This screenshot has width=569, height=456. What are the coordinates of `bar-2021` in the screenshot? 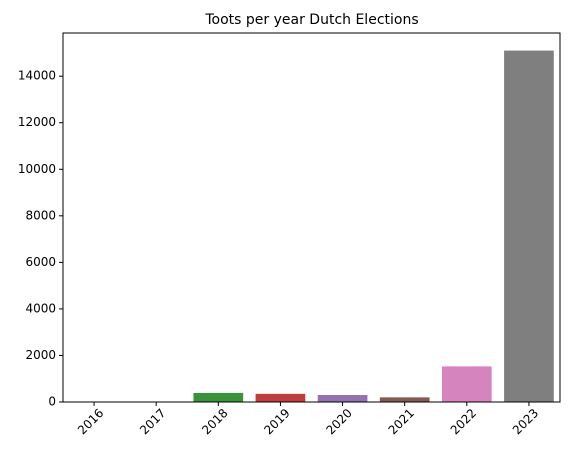 It's located at (404, 399).